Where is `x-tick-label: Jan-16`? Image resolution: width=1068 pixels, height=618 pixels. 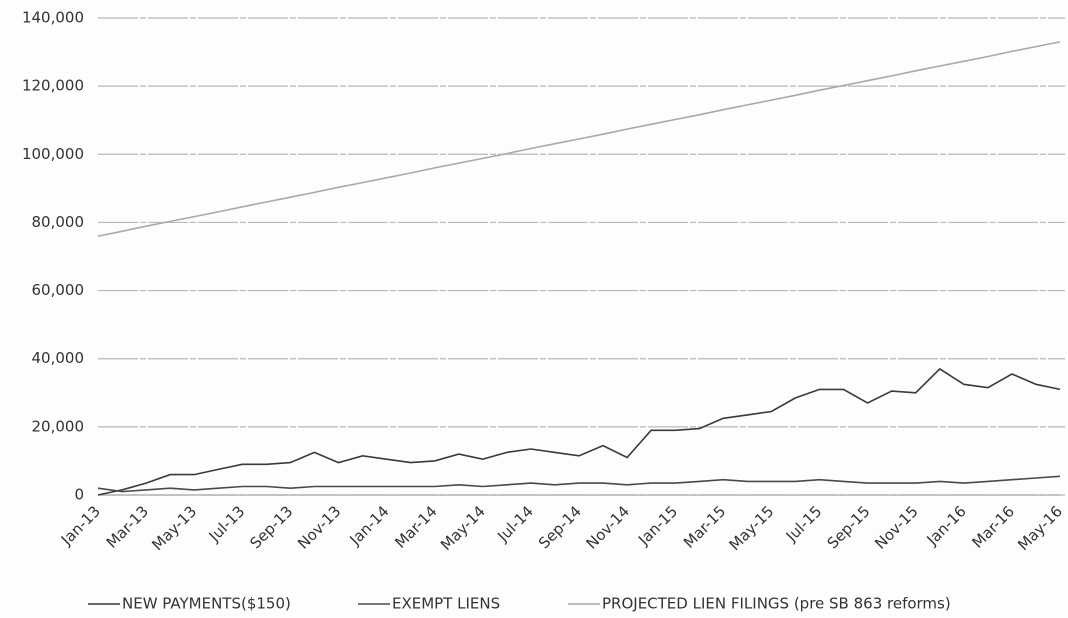
x-tick-label: Jan-16 is located at coordinates (946, 525).